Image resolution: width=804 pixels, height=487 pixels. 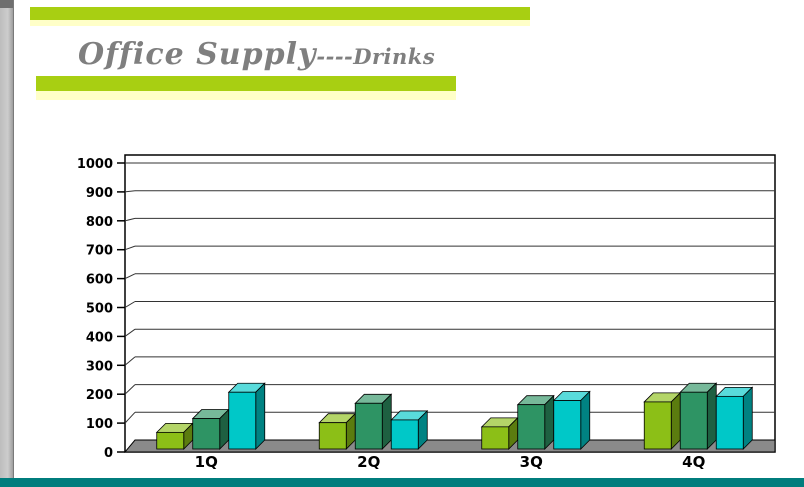 I want to click on bar-cyan-2Q, so click(x=404, y=434).